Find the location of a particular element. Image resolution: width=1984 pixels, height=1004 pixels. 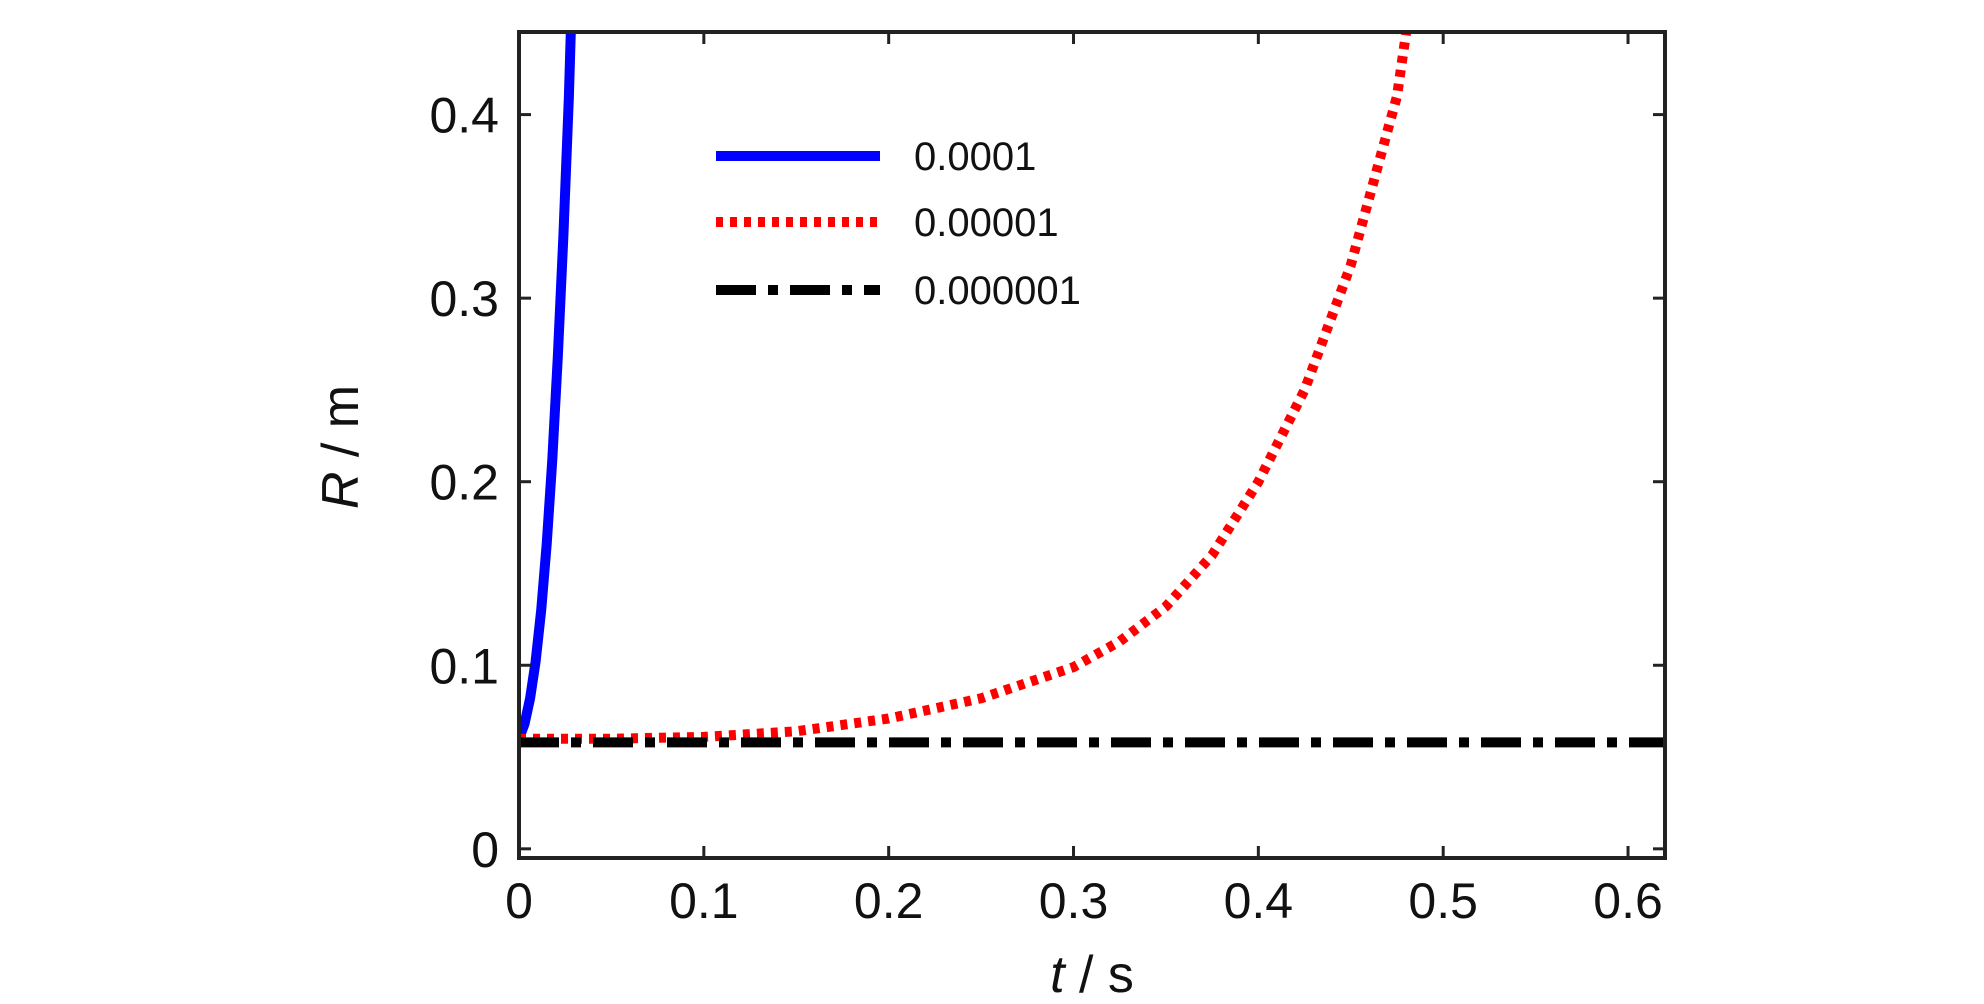

legend: 0.0001 0.00001 0.000001 is located at coordinates (898, 224).